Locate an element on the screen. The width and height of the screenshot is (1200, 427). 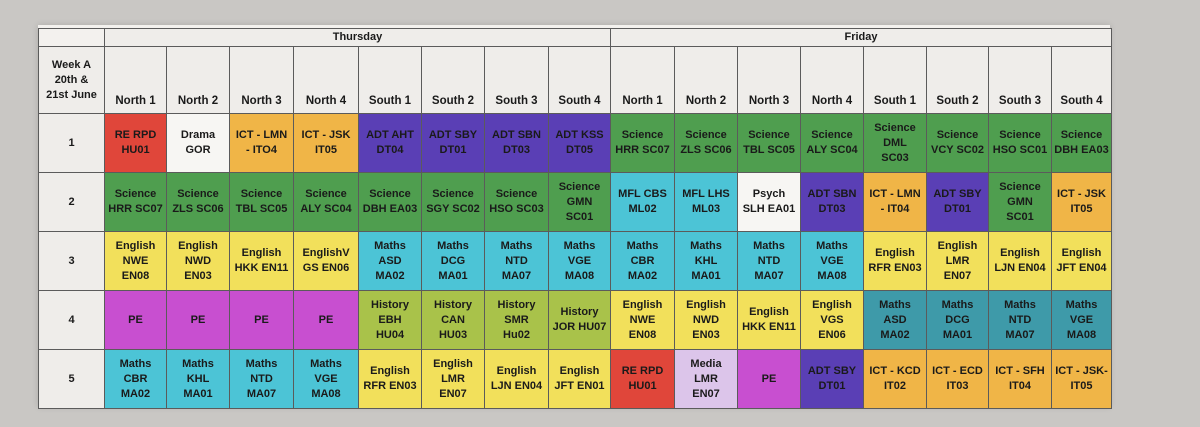
lesson-cell: History JOR HU07 is located at coordinates (579, 320).